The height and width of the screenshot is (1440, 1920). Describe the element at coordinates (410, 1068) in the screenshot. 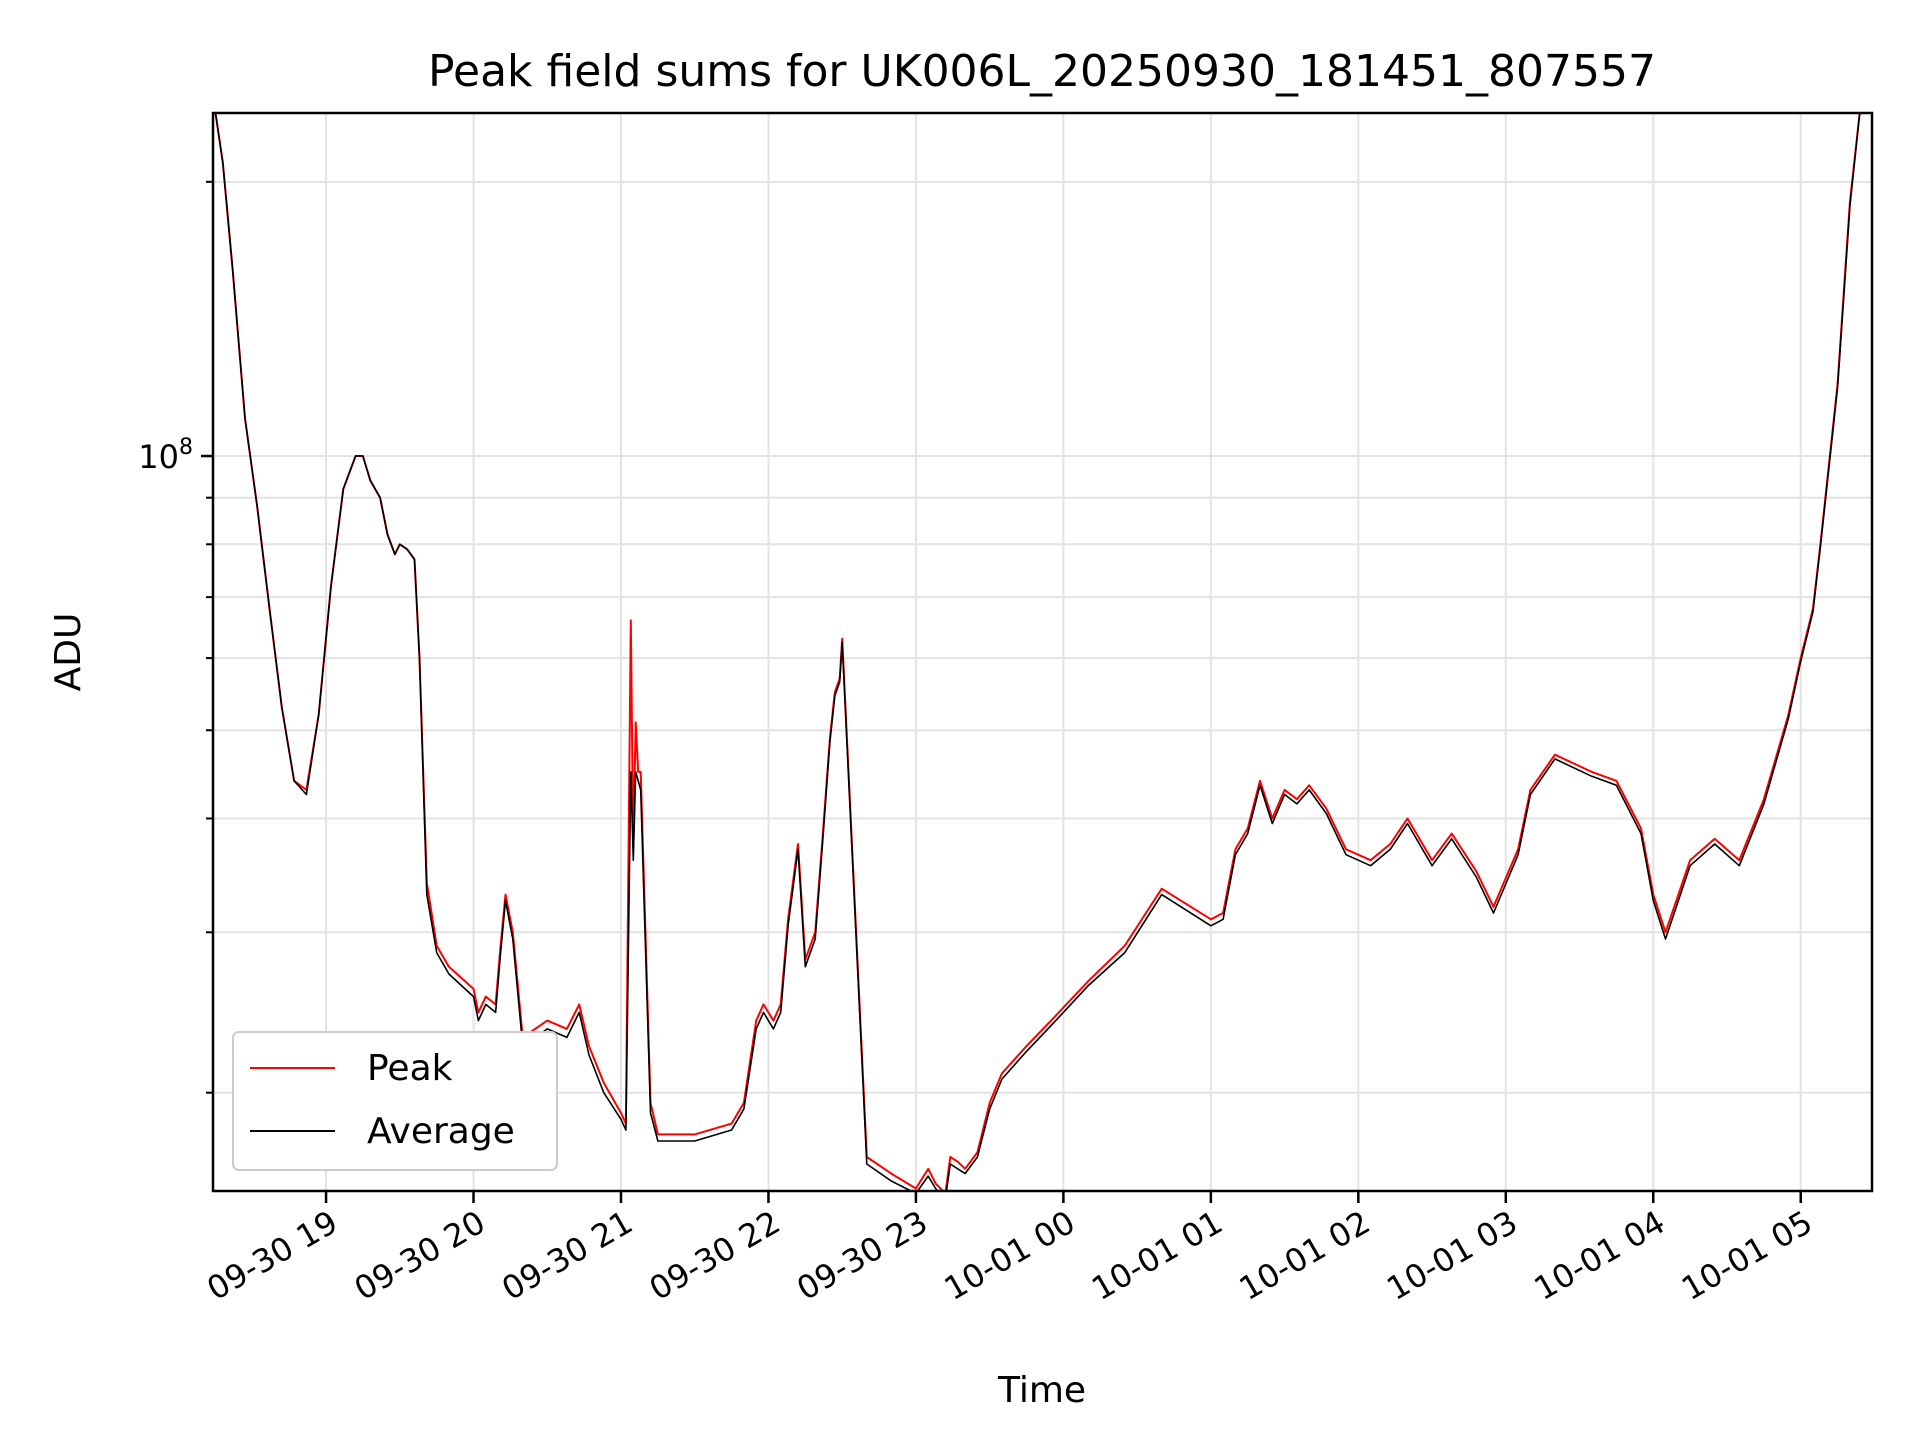

I see `legend-label-peak: Peak` at that location.